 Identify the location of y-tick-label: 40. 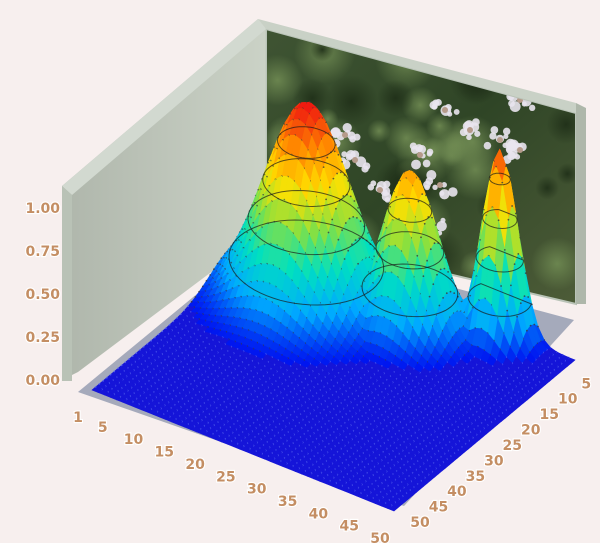
(457, 492).